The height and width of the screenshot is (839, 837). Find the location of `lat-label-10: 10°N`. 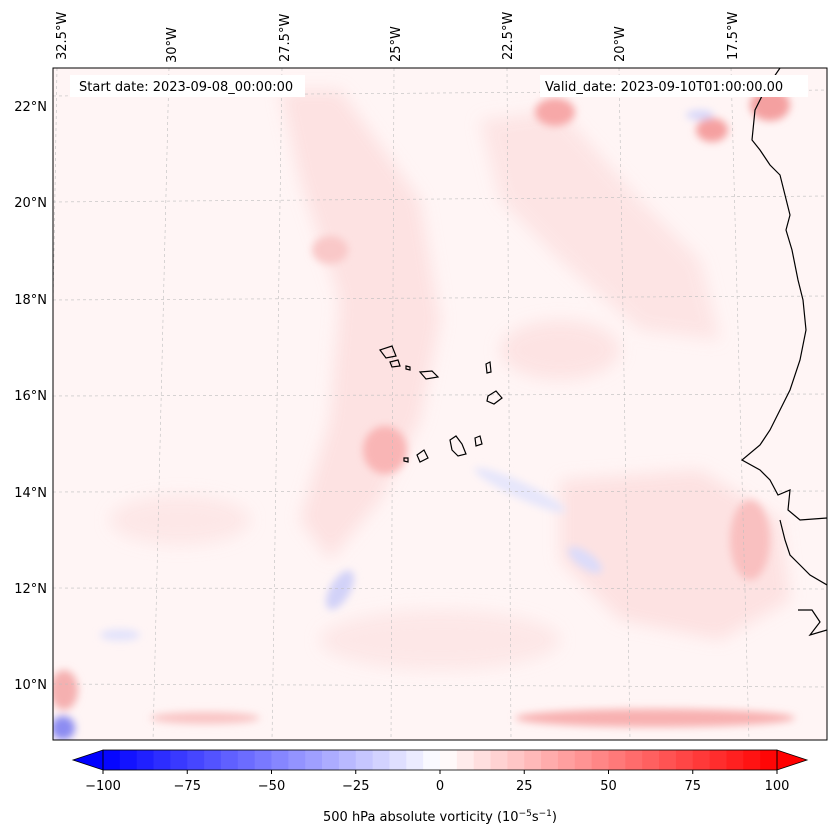

lat-label-10: 10°N is located at coordinates (30, 685).